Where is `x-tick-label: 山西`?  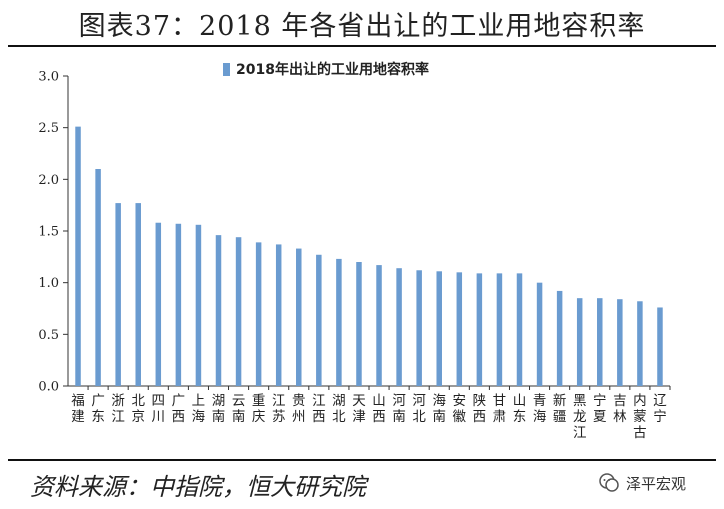 x-tick-label: 山西 is located at coordinates (379, 409).